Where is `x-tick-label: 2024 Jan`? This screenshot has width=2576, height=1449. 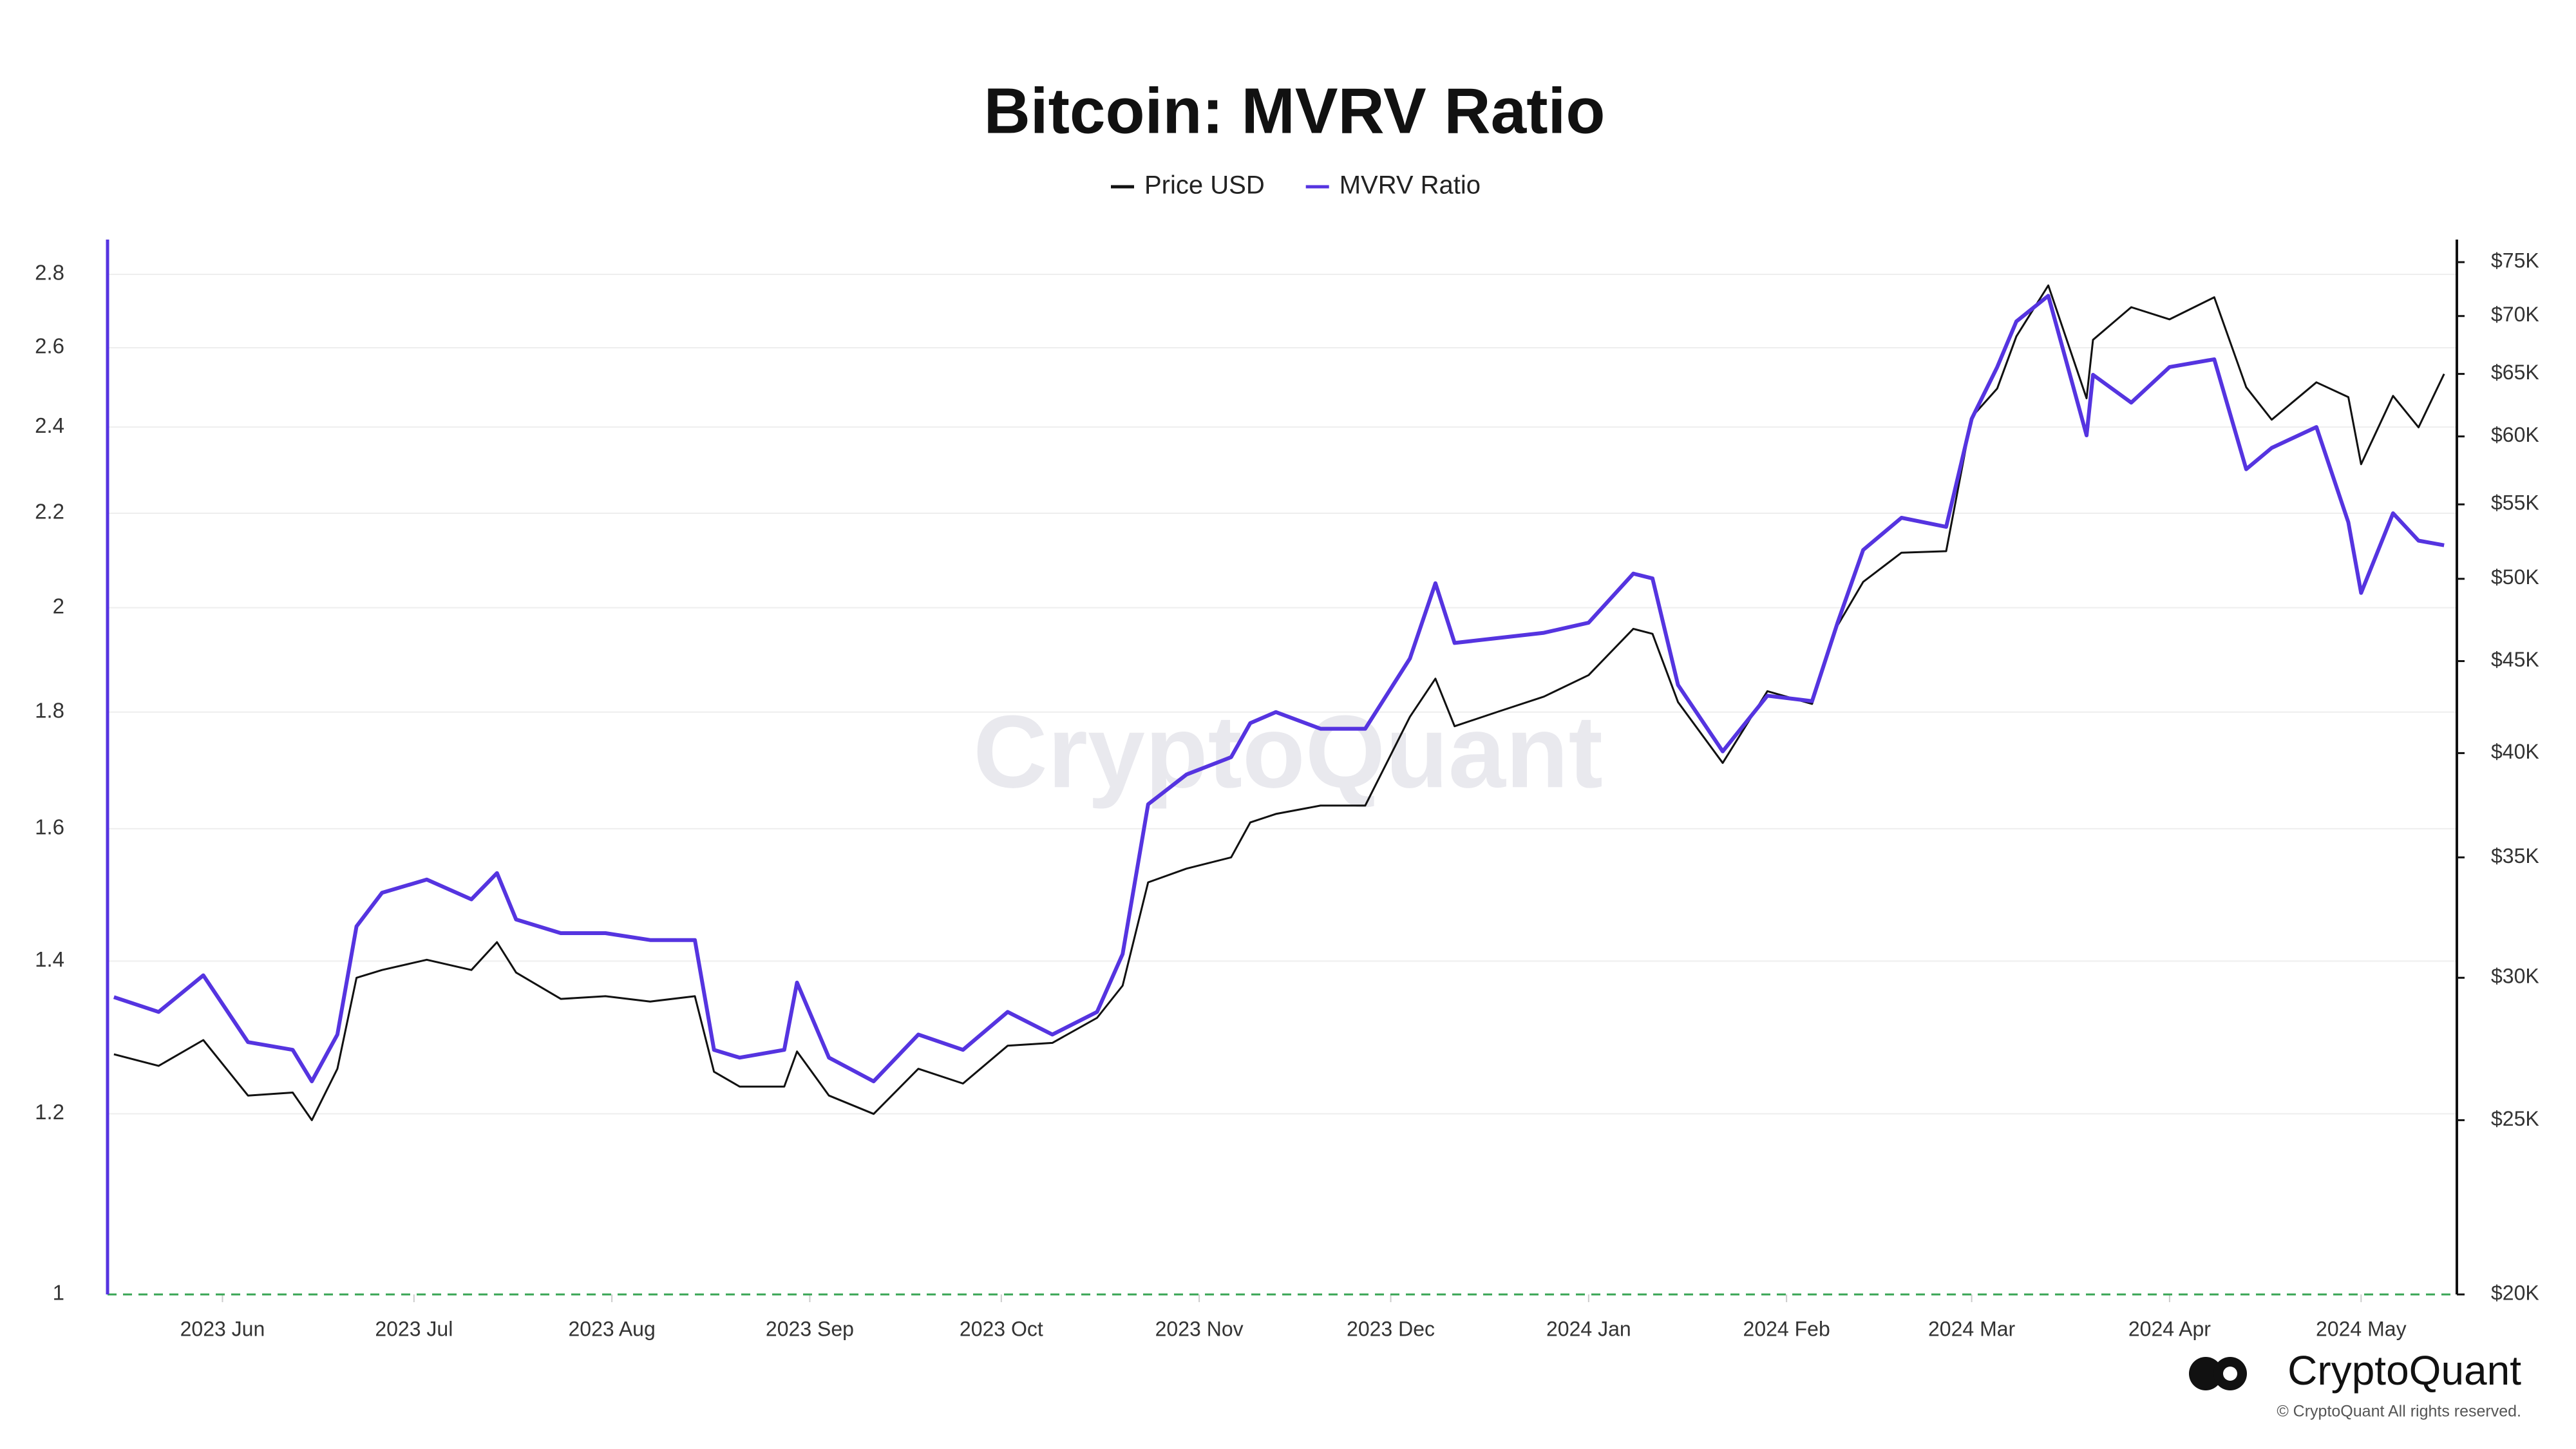 x-tick-label: 2024 Jan is located at coordinates (1589, 1329).